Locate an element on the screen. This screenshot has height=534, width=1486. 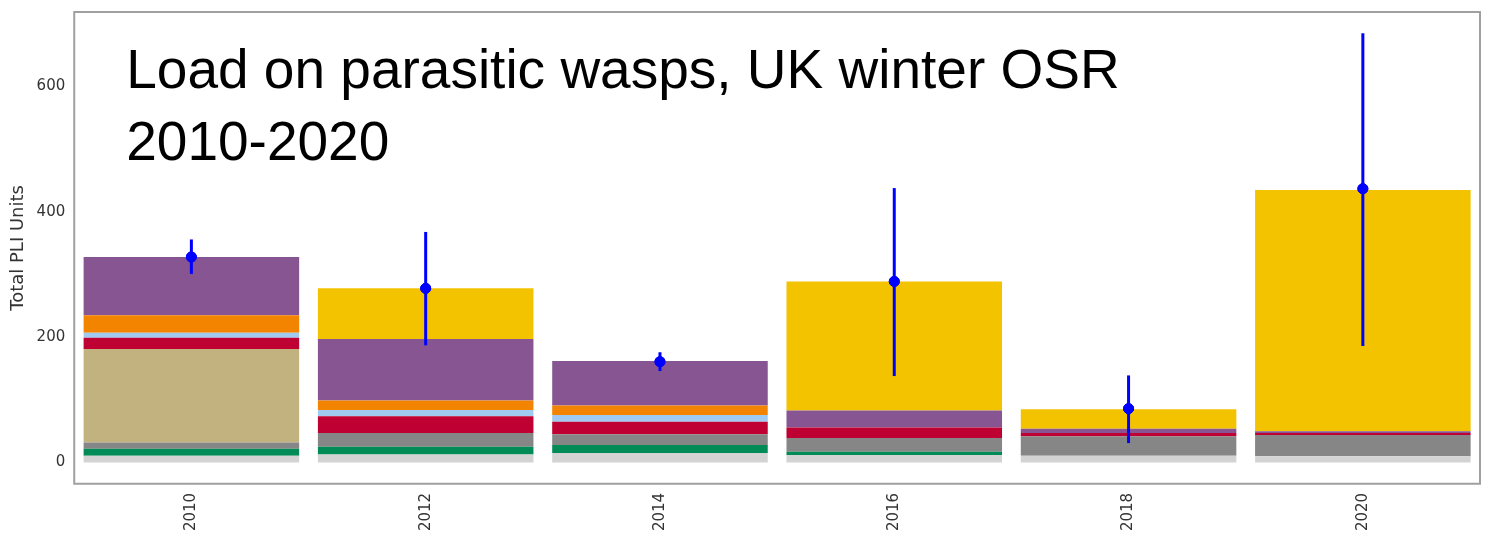
y-tick-label: 400 is located at coordinates (51, 210).